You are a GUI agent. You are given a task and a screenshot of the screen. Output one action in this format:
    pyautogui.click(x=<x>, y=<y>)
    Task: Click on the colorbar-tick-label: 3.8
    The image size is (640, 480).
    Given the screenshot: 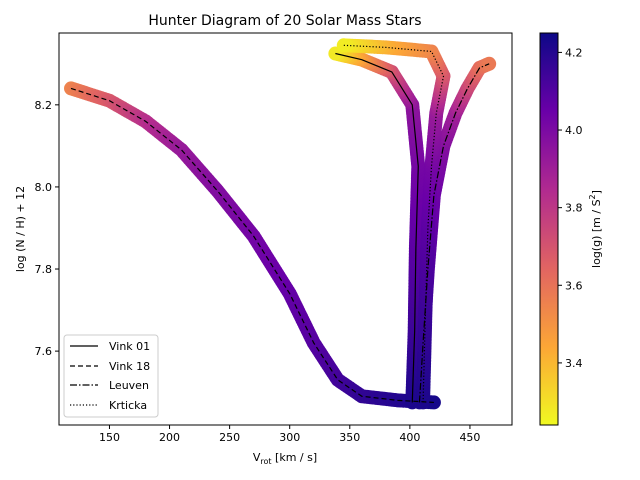 What is the action you would take?
    pyautogui.click(x=574, y=208)
    